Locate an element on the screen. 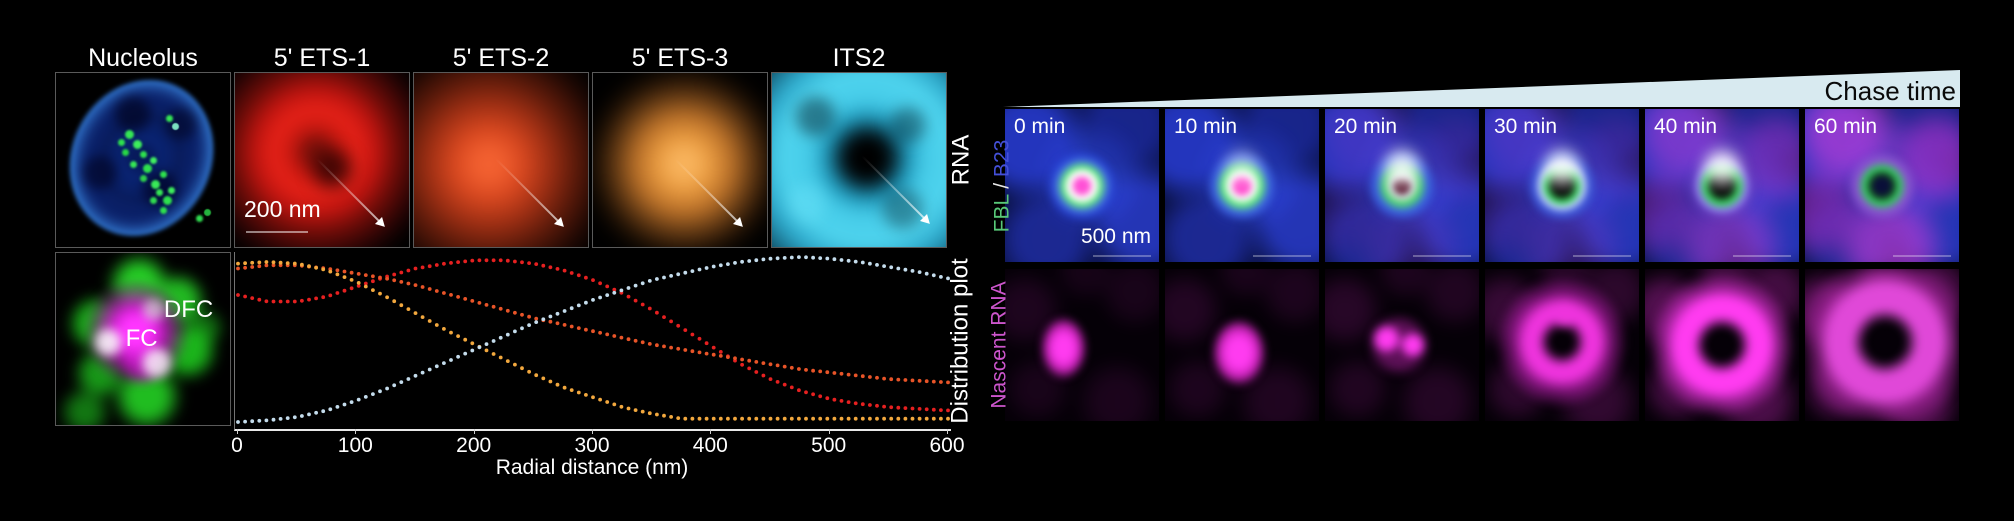  panel-title-its2: ITS2 is located at coordinates (859, 58).